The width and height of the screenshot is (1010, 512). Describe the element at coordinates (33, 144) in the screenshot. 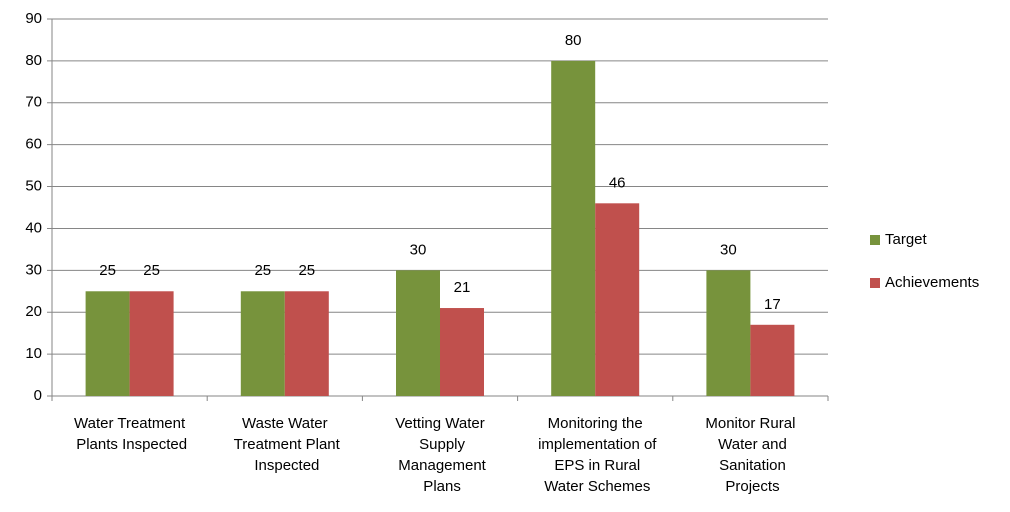

I see `y-tick-label: 60` at that location.